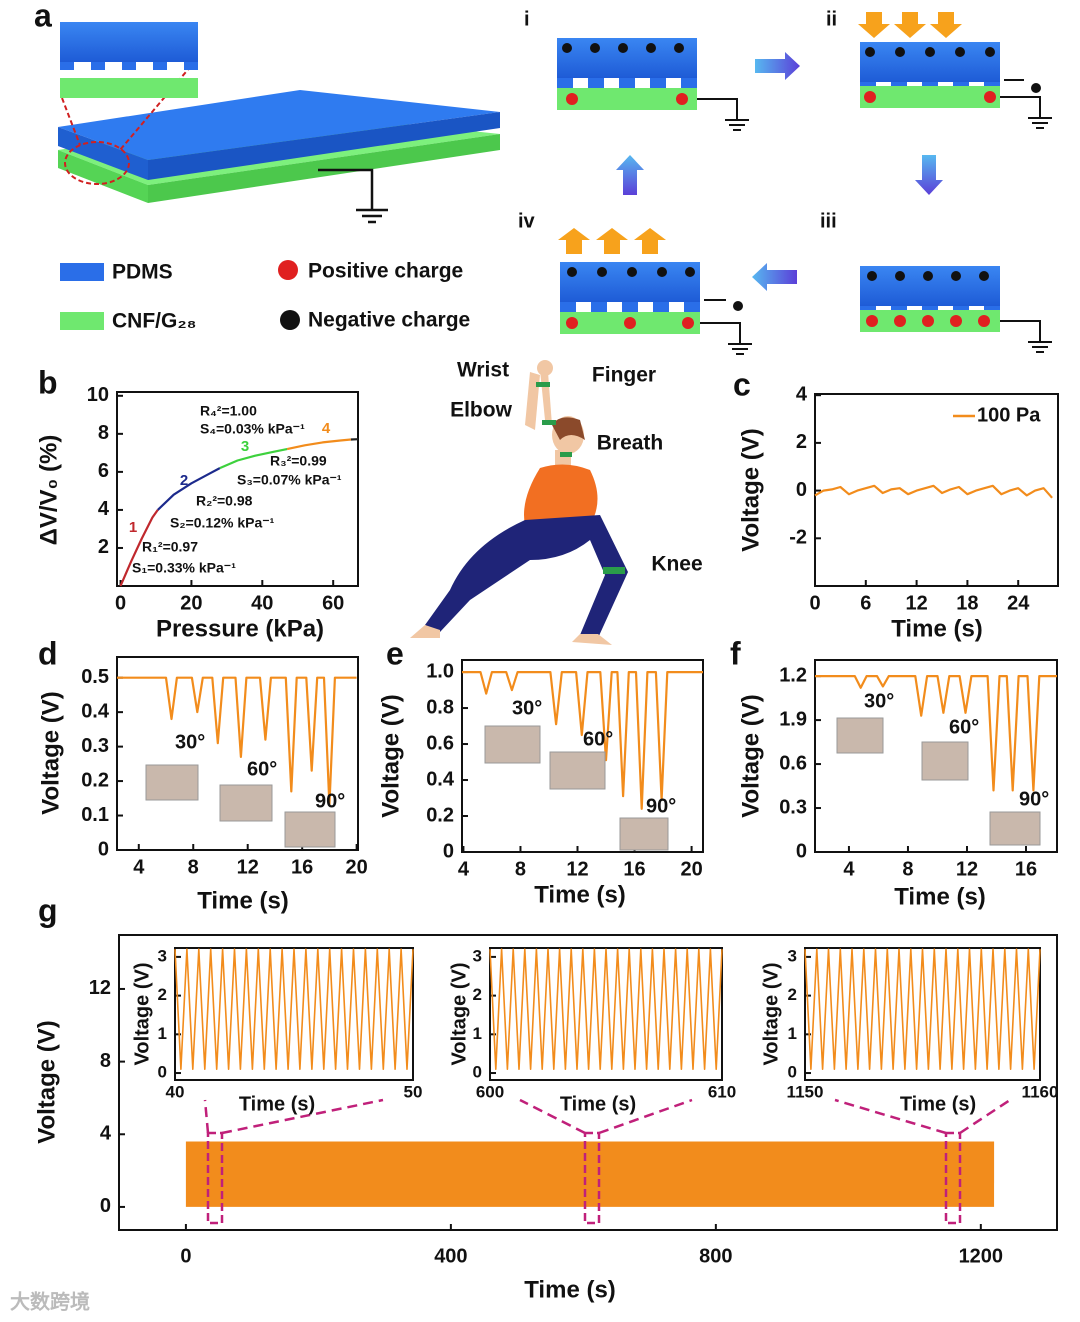 This screenshot has height=1322, width=1080. What do you see at coordinates (228, 411) in the screenshot?
I see `annotation: R₄²=1.00` at bounding box center [228, 411].